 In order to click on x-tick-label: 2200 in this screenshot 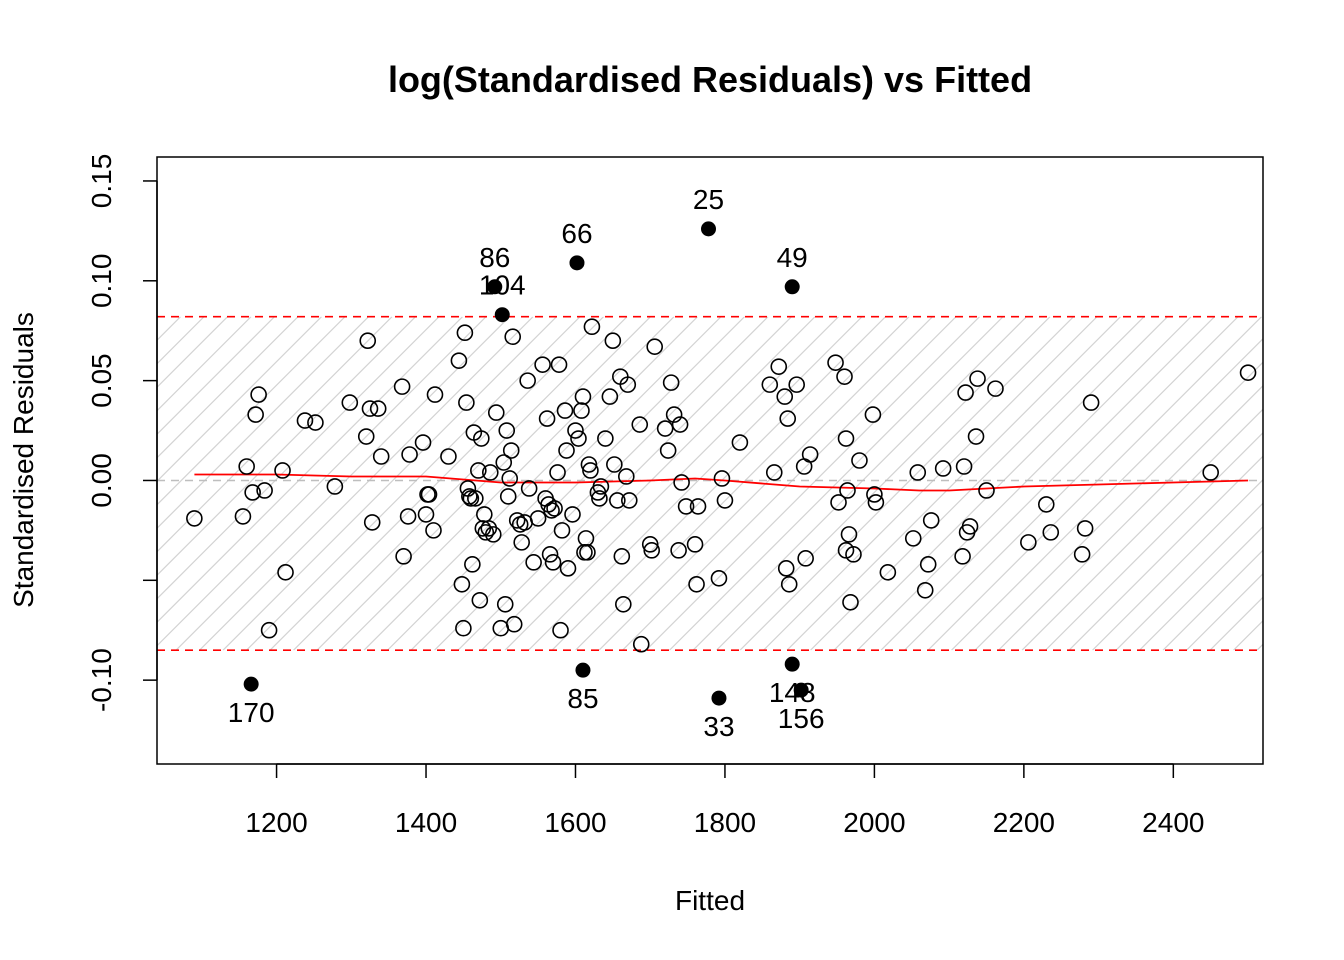, I will do `click(1024, 822)`.